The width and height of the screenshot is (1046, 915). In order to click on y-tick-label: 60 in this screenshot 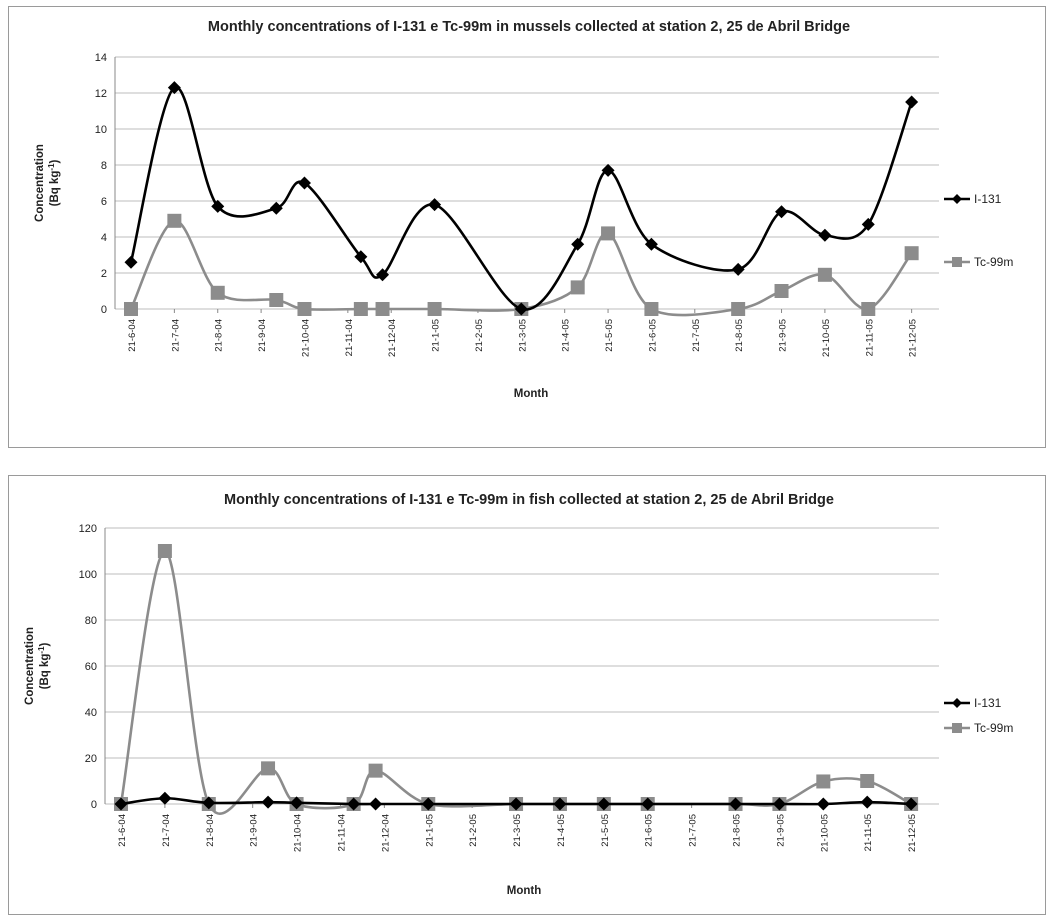, I will do `click(91, 667)`.